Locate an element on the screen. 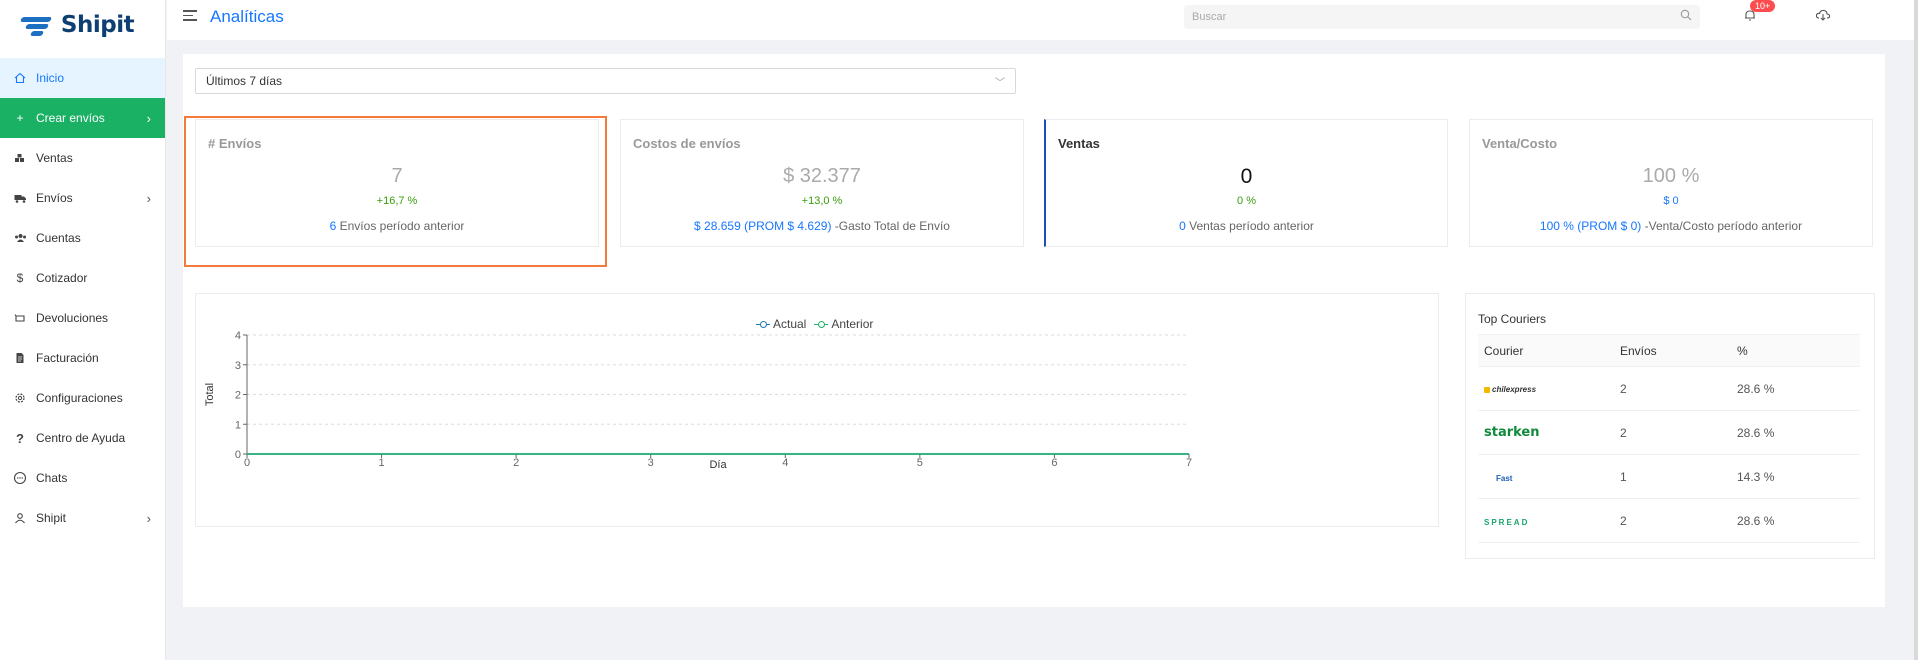  column-header: % is located at coordinates (1795, 350).